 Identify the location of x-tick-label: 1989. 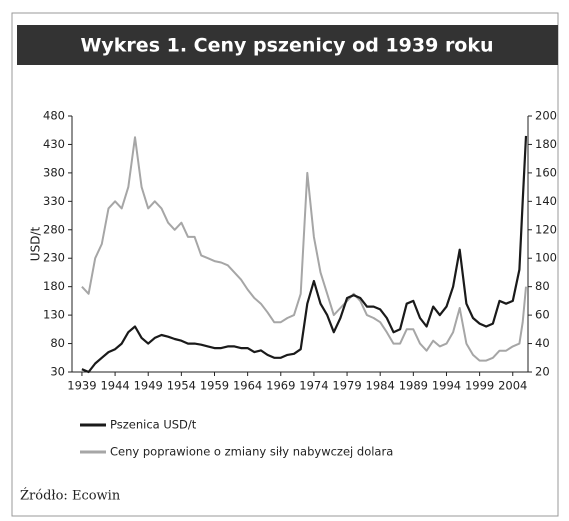
(413, 386).